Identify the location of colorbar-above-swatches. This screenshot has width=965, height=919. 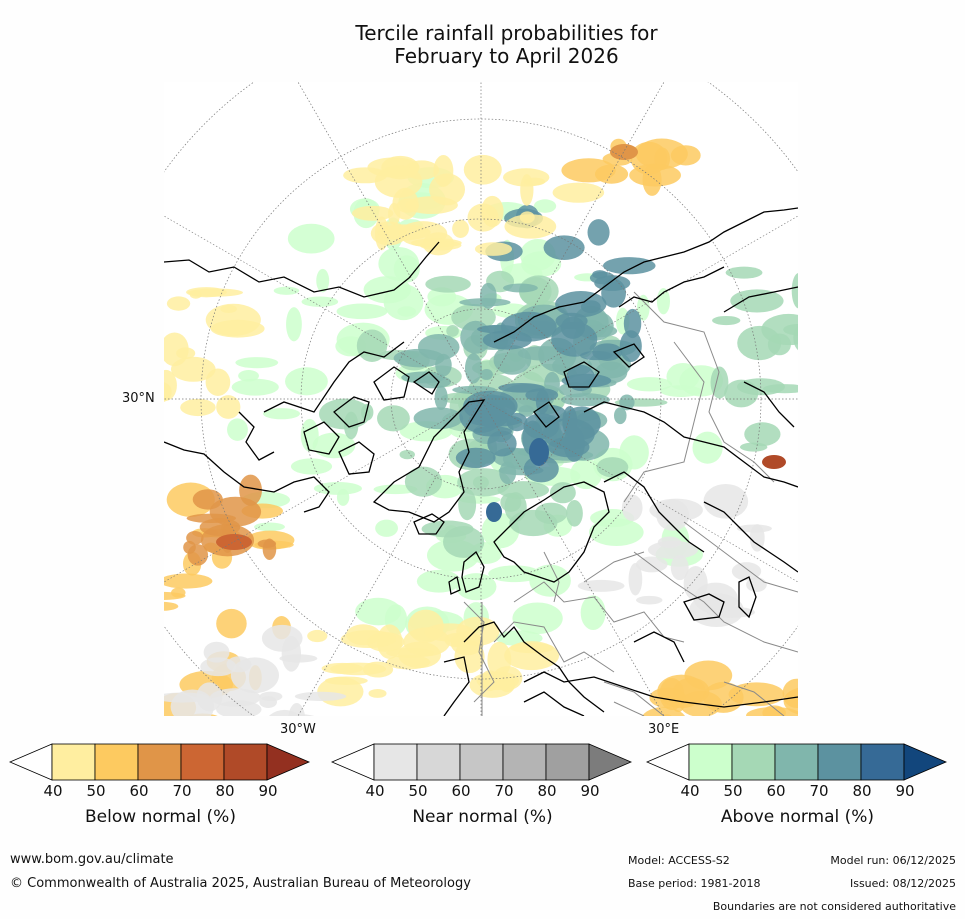
(796, 762).